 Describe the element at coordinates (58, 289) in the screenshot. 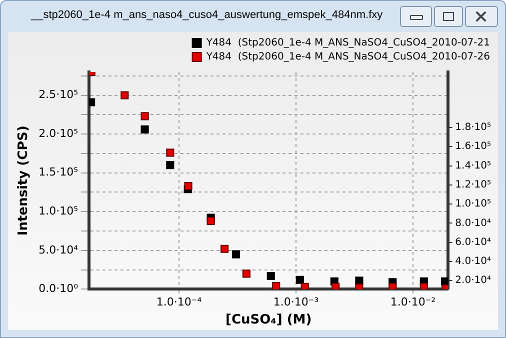

I see `y-tick-label: 0.0·10⁰` at that location.